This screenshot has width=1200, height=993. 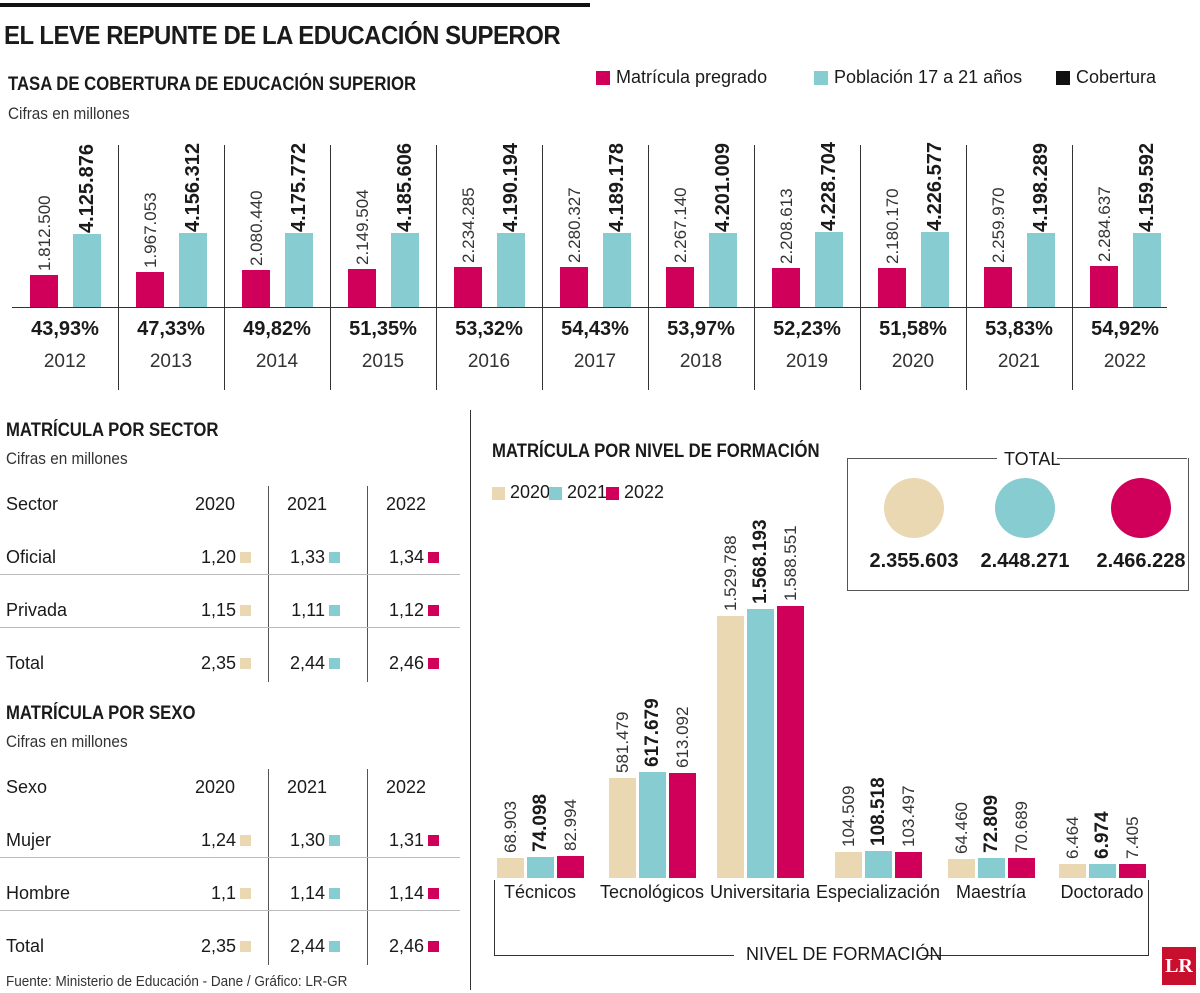 I want to click on level-bar-label: 617.679, so click(x=652, y=733).